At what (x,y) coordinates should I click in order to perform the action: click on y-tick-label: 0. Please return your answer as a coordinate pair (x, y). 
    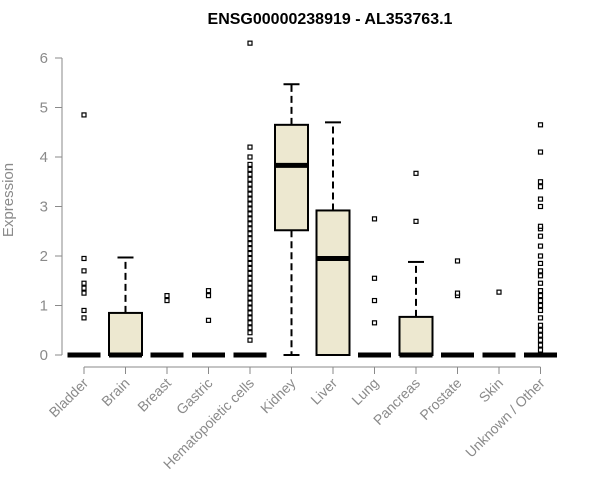
    Looking at the image, I should click on (44, 355).